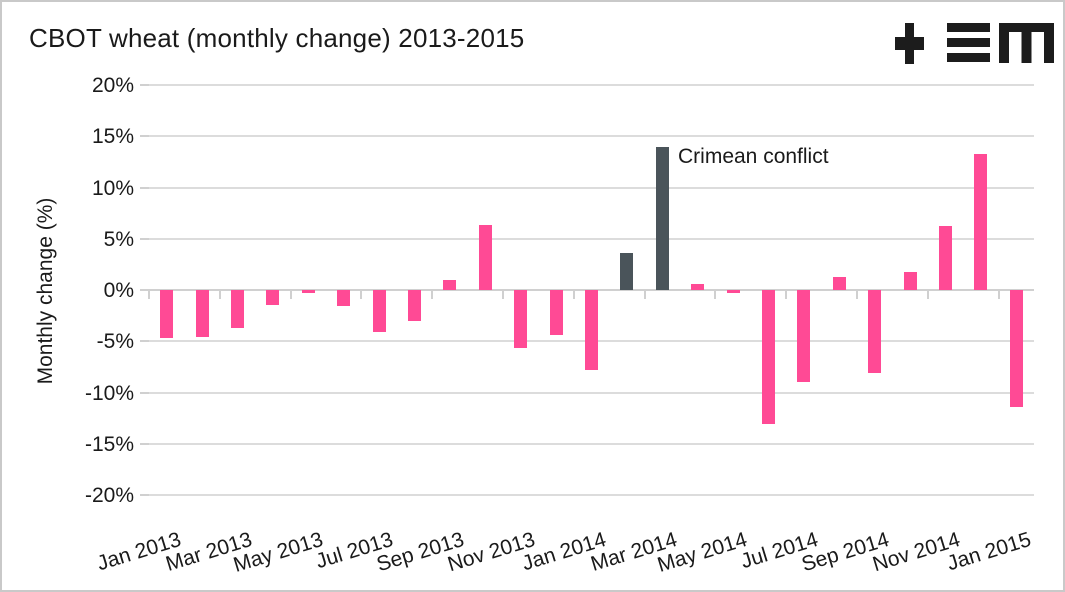 The image size is (1065, 592). I want to click on bar-feb-2013, so click(202, 314).